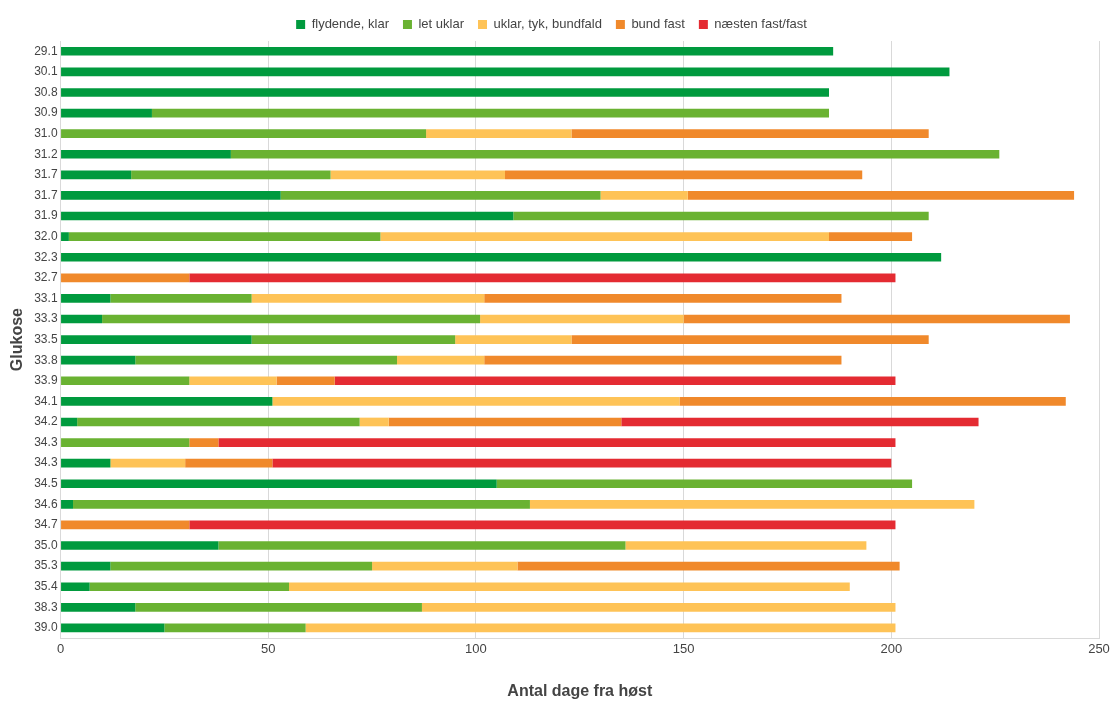 This screenshot has width=1113, height=709. What do you see at coordinates (46, 318) in the screenshot?
I see `y-tick-label: 33.3` at bounding box center [46, 318].